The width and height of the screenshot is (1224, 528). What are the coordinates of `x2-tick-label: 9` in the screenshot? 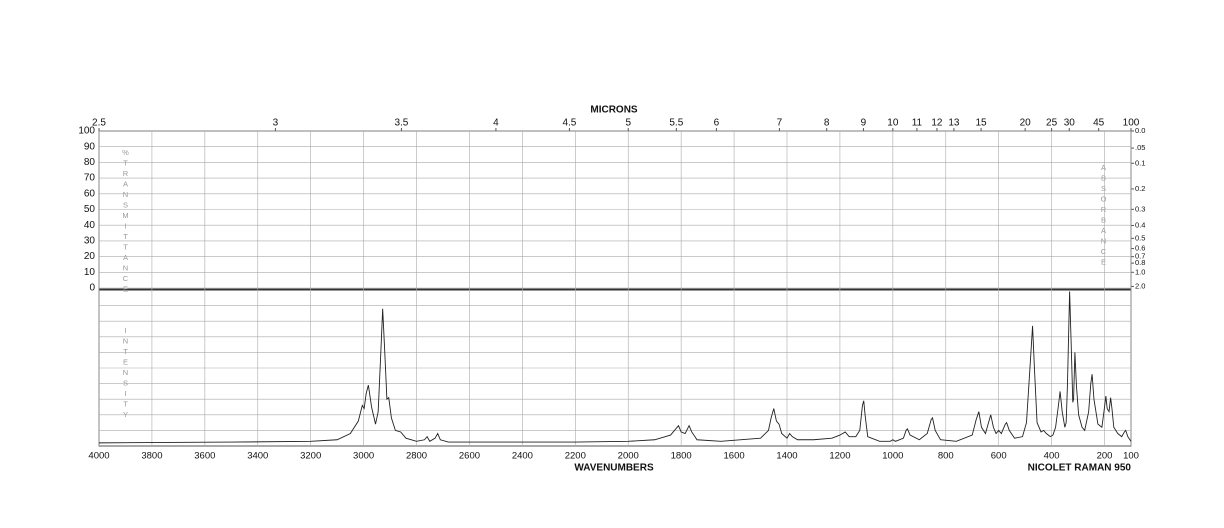 It's located at (864, 123).